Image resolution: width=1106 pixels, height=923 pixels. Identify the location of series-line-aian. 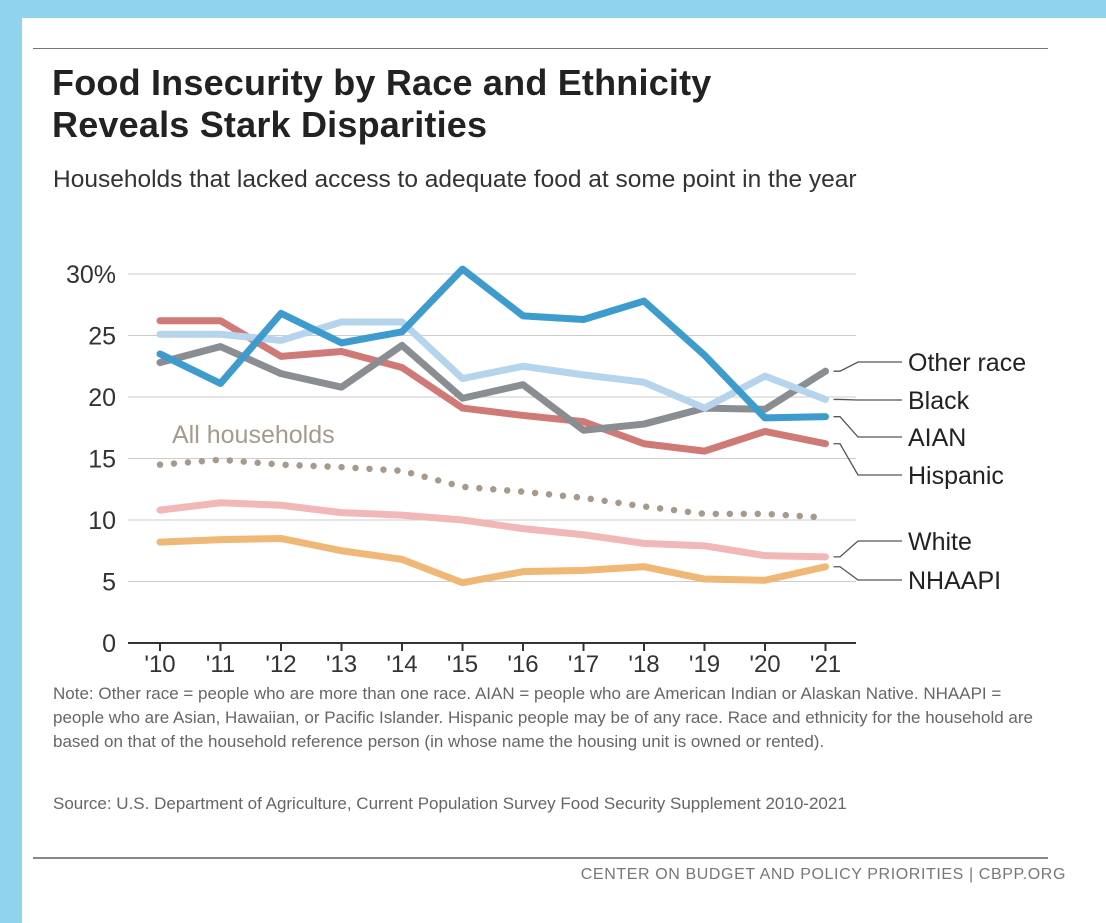
(492, 343).